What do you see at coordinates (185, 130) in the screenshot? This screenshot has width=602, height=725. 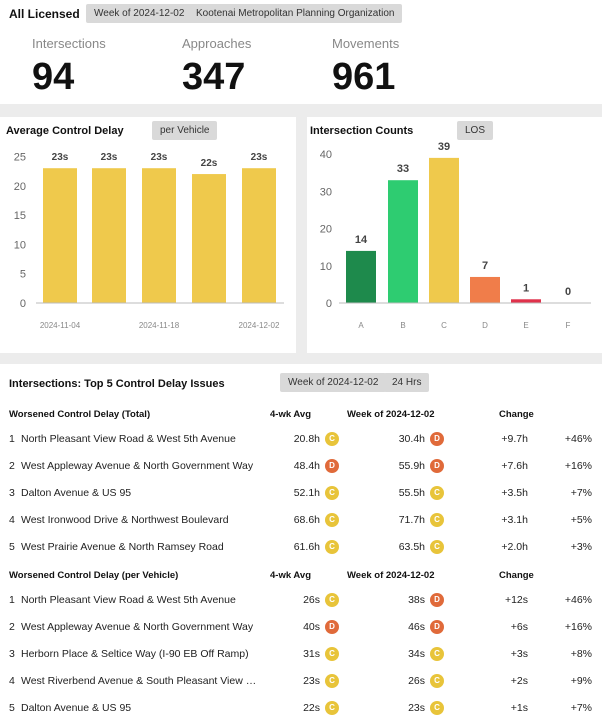 I see `delay-chart-chip: per Vehicle` at bounding box center [185, 130].